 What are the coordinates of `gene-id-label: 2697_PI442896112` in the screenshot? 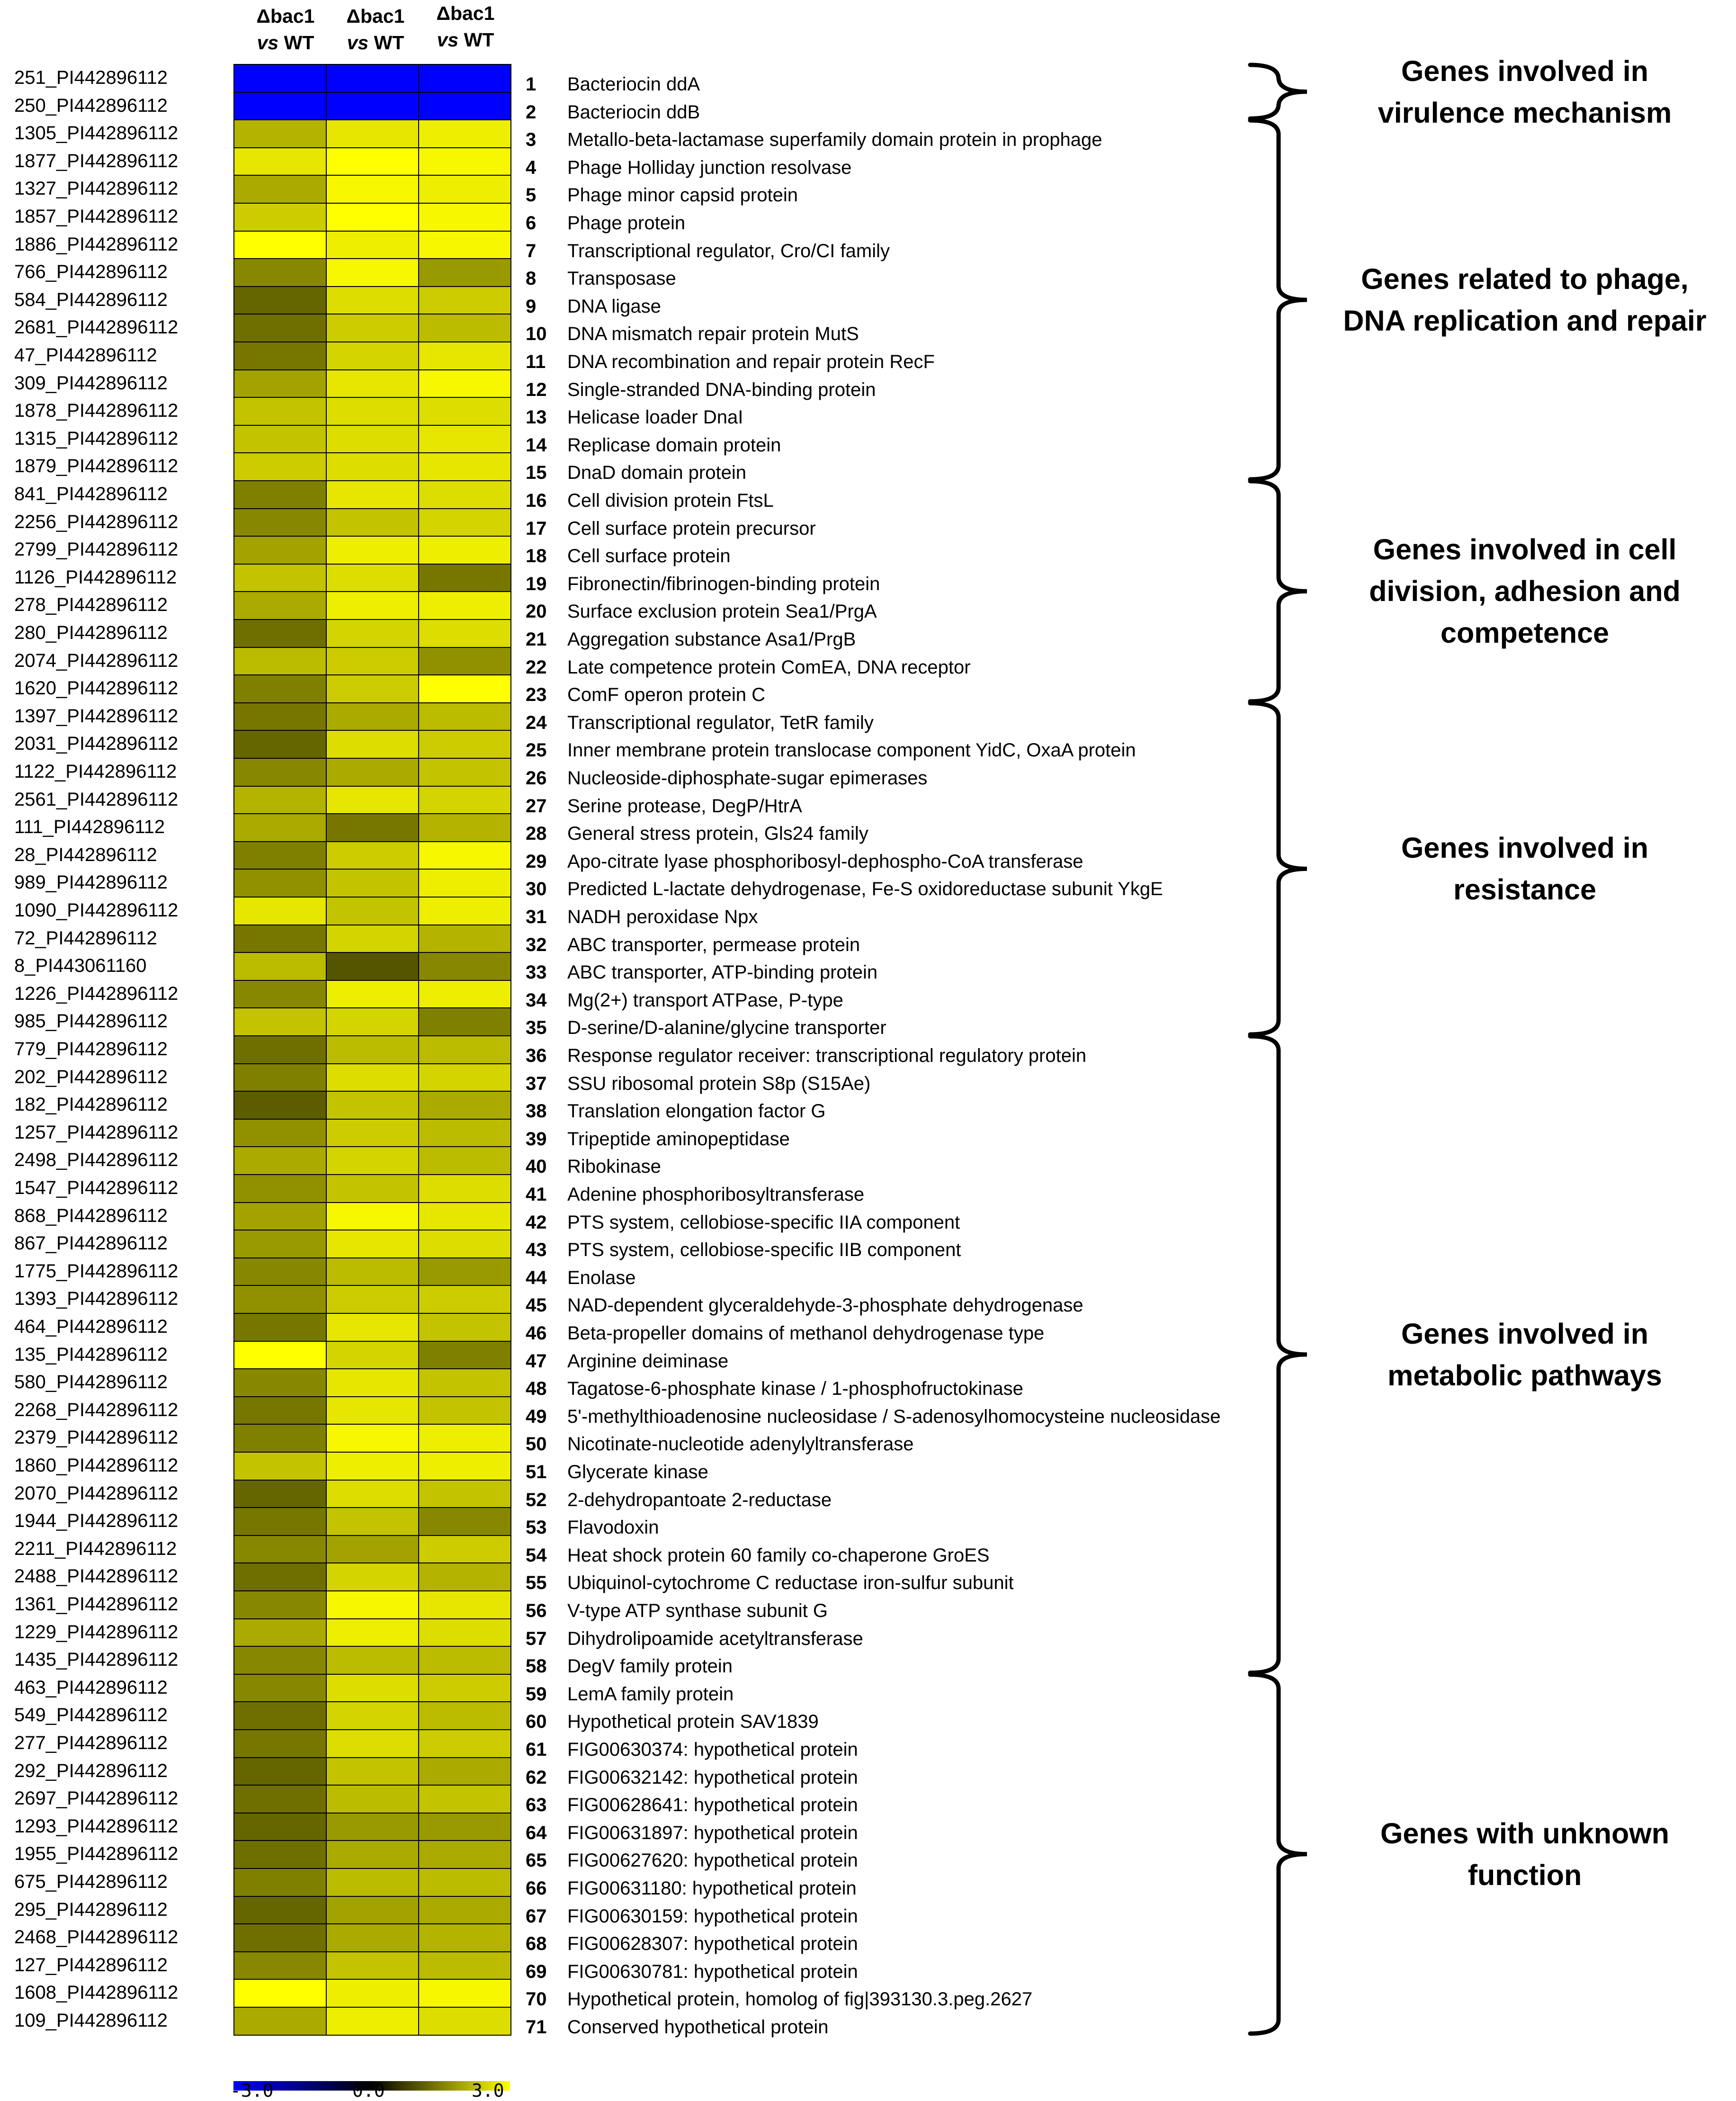 It's located at (96, 1798).